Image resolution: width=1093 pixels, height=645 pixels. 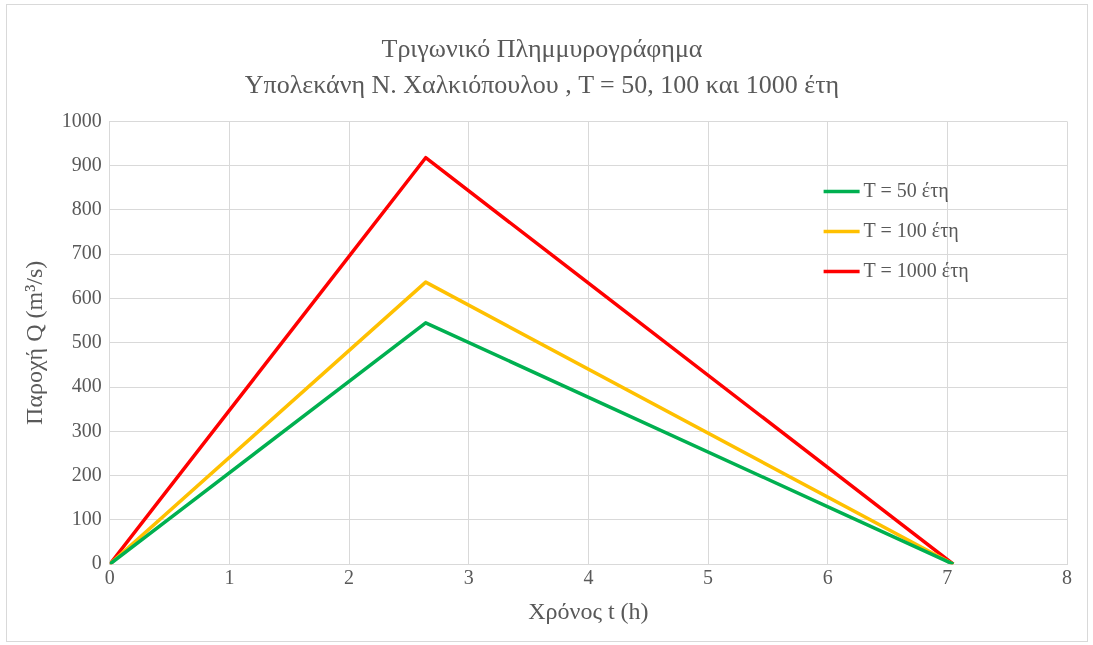 I want to click on y-tick-label: 500, so click(x=86, y=341).